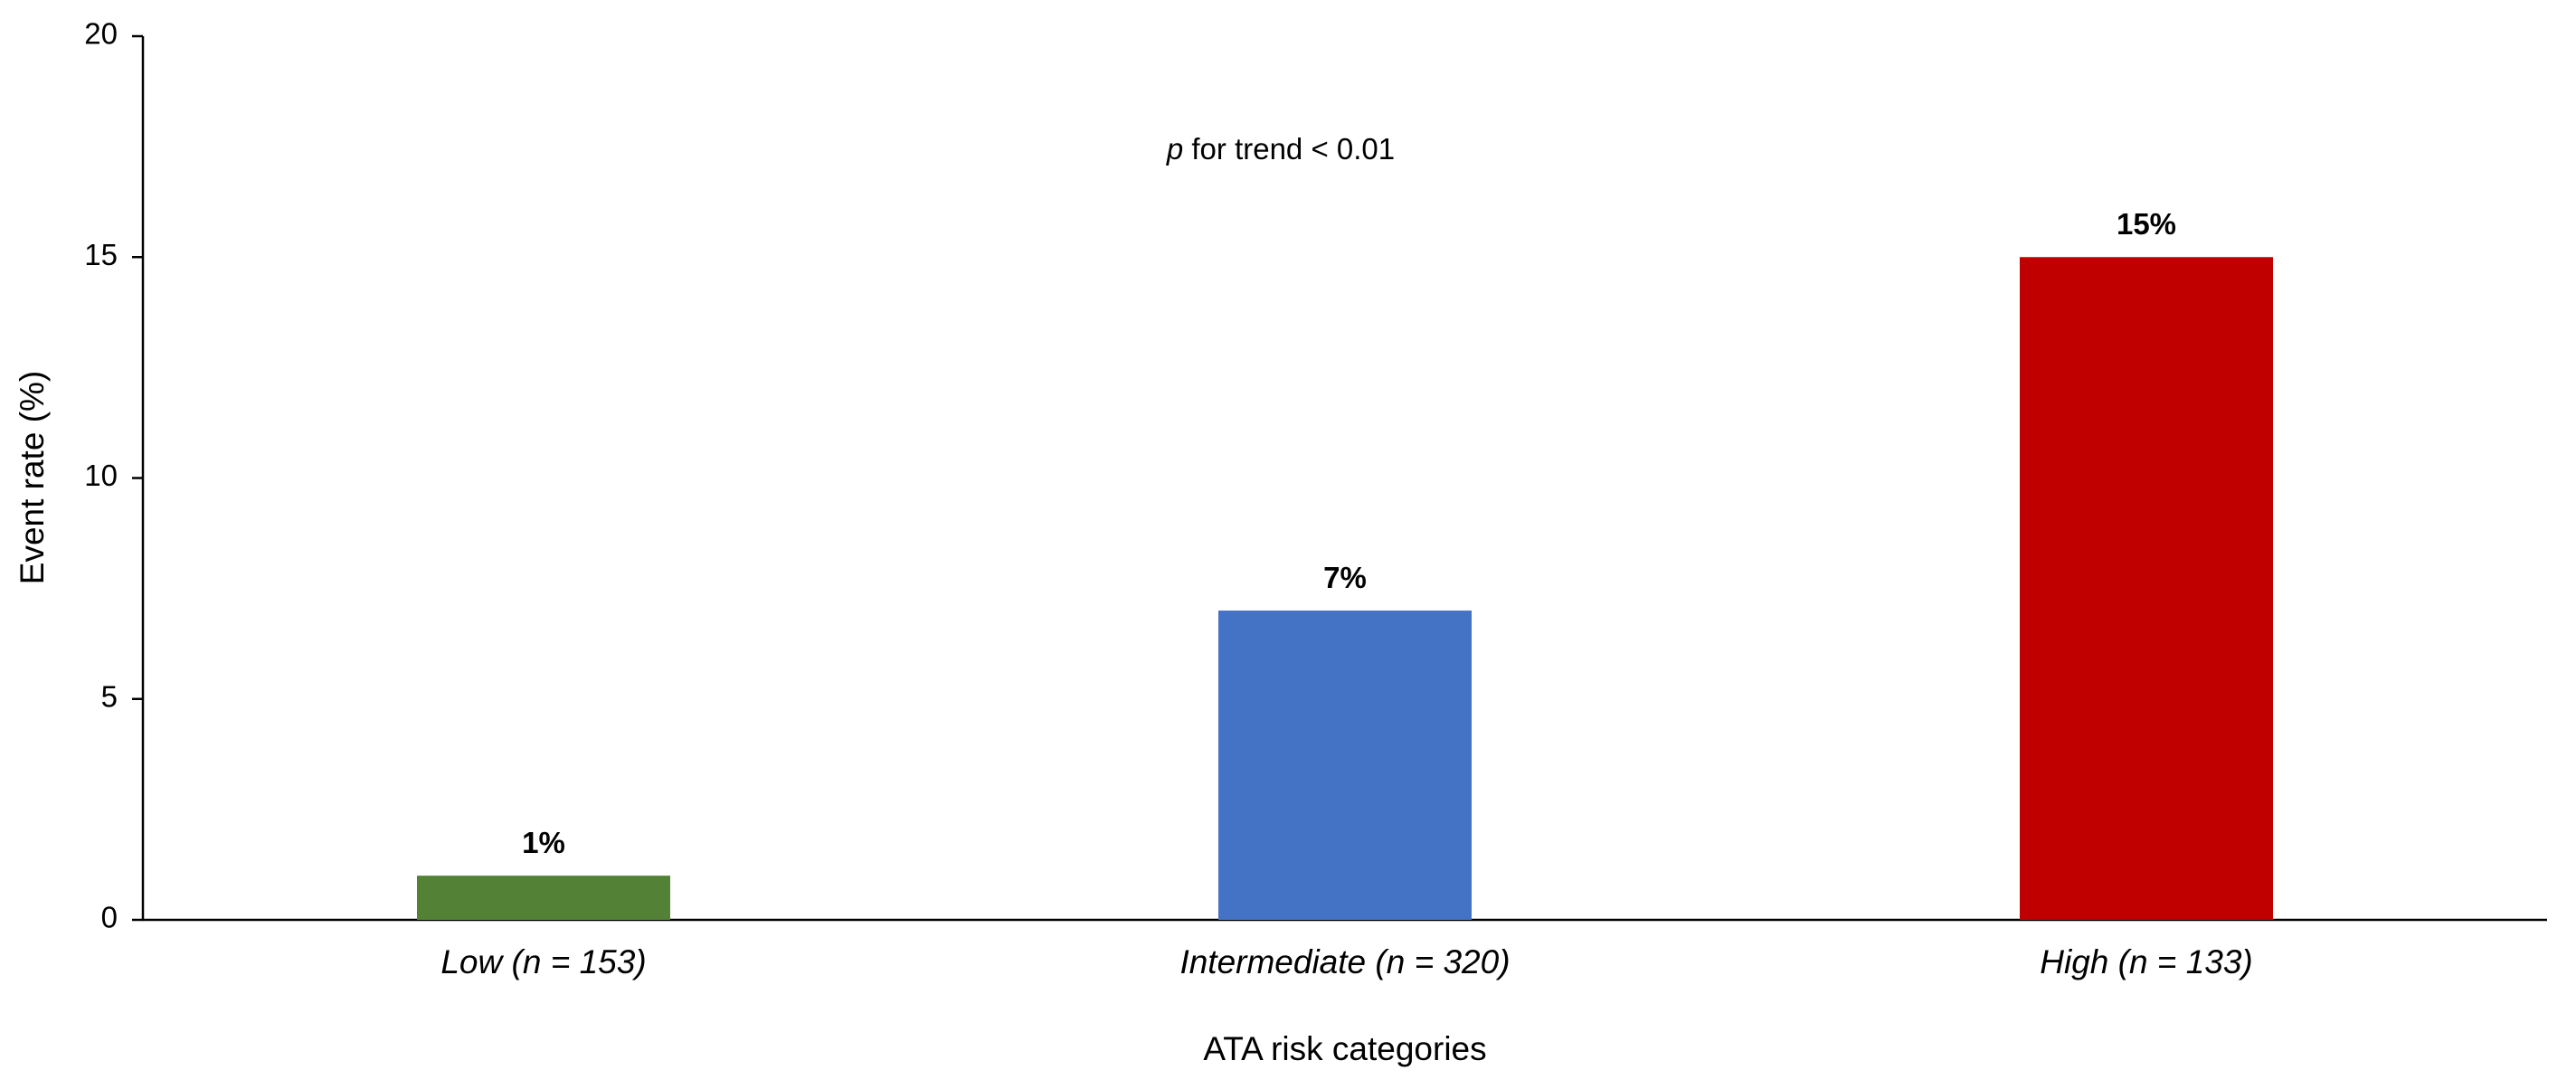 This screenshot has width=2576, height=1089. I want to click on annotation-italic: p, so click(1174, 149).